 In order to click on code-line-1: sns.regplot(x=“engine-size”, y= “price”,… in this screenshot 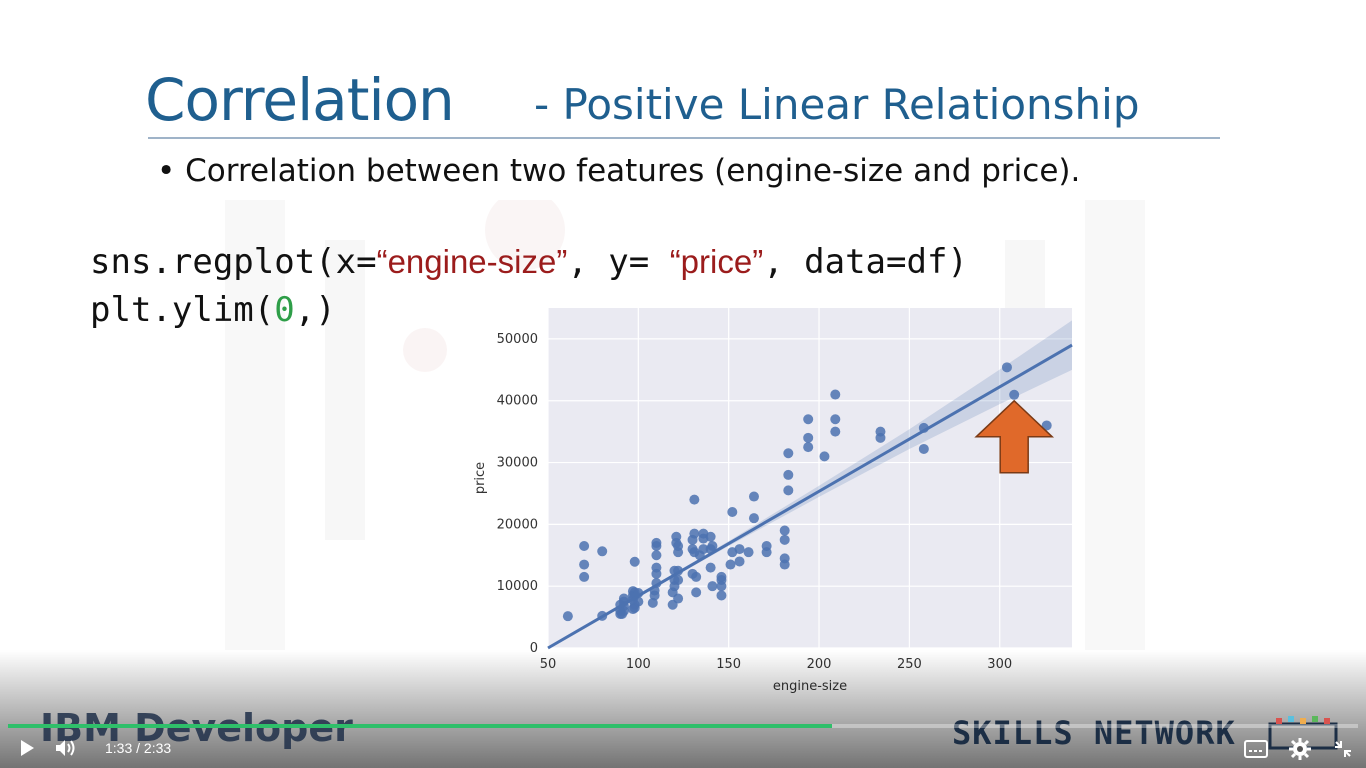, I will do `click(529, 262)`.